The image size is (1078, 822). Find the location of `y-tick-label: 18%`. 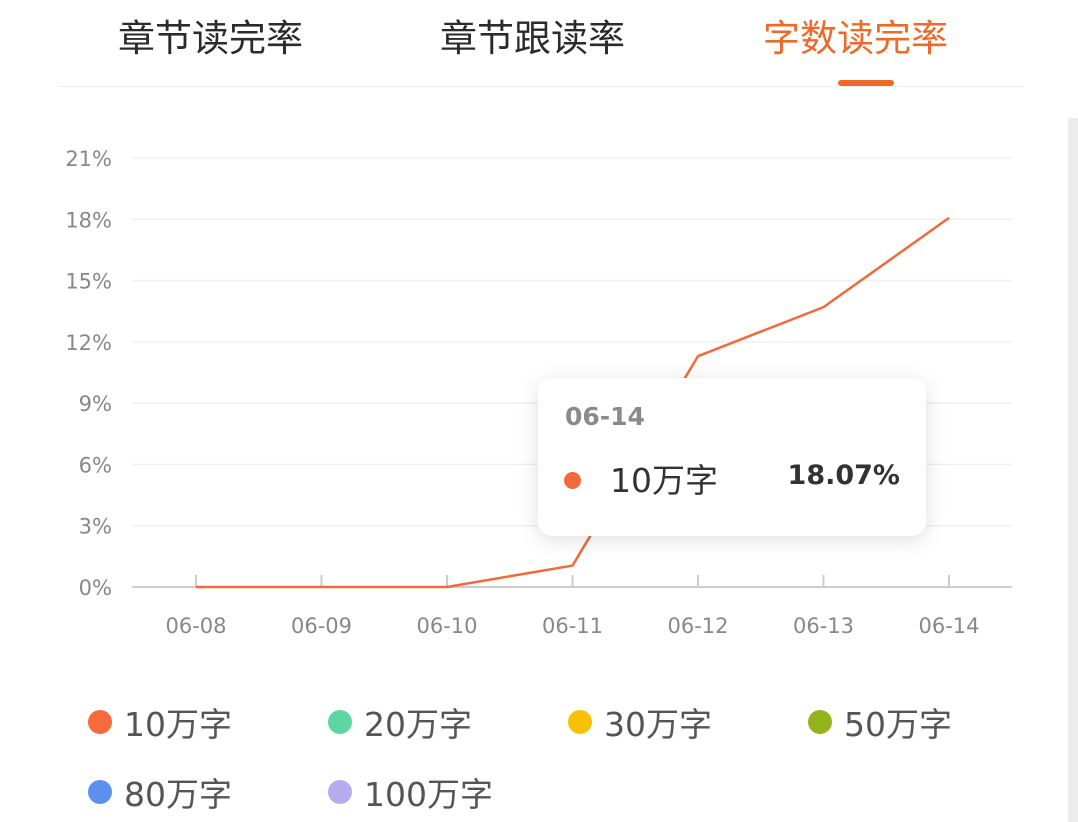

y-tick-label: 18% is located at coordinates (88, 220).